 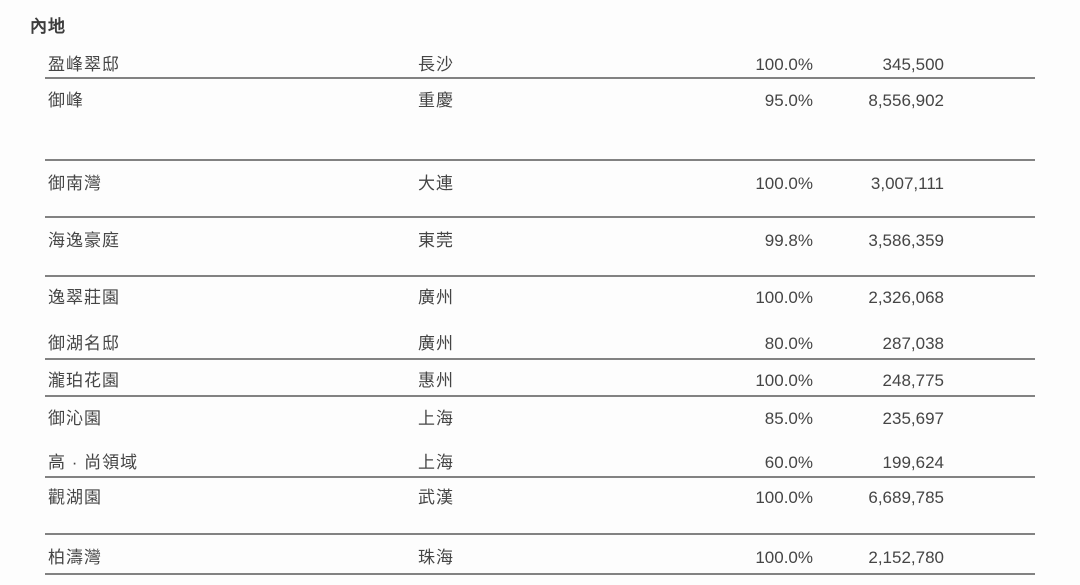 I want to click on table-row: 海逸豪庭 東莞 99.8% 3,586,359, so click(x=540, y=247).